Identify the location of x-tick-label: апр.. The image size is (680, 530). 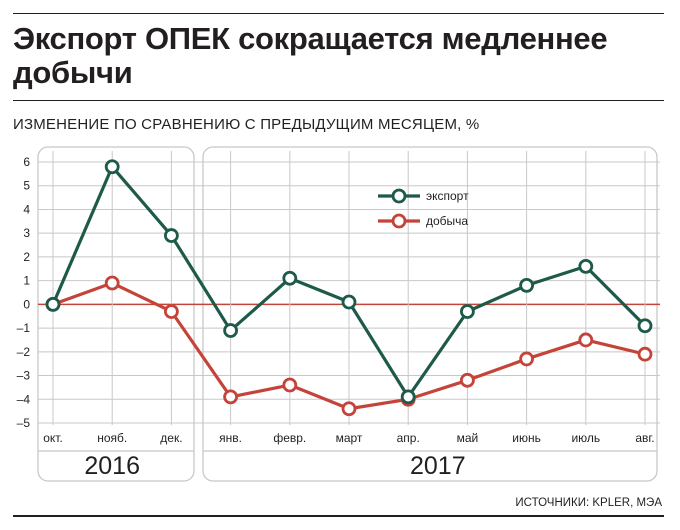
(408, 438).